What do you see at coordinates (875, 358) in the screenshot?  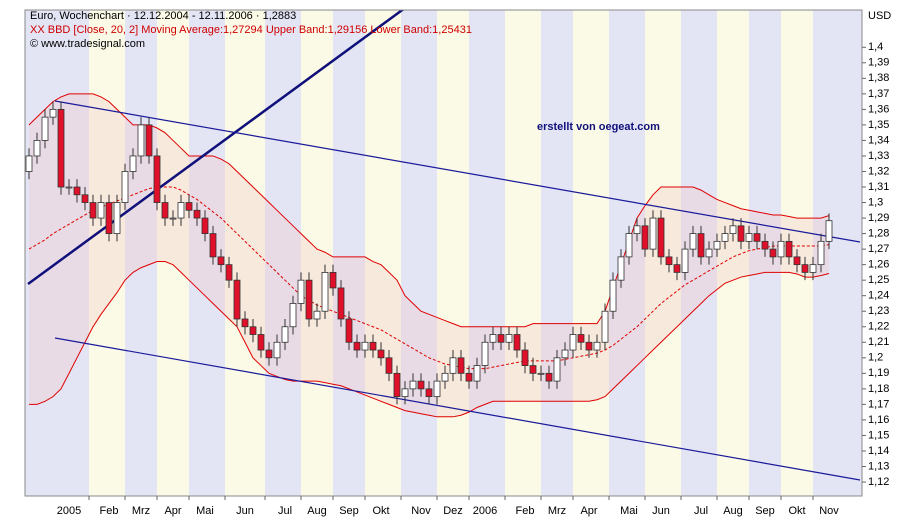 I see `y-tick-label: 1,2` at bounding box center [875, 358].